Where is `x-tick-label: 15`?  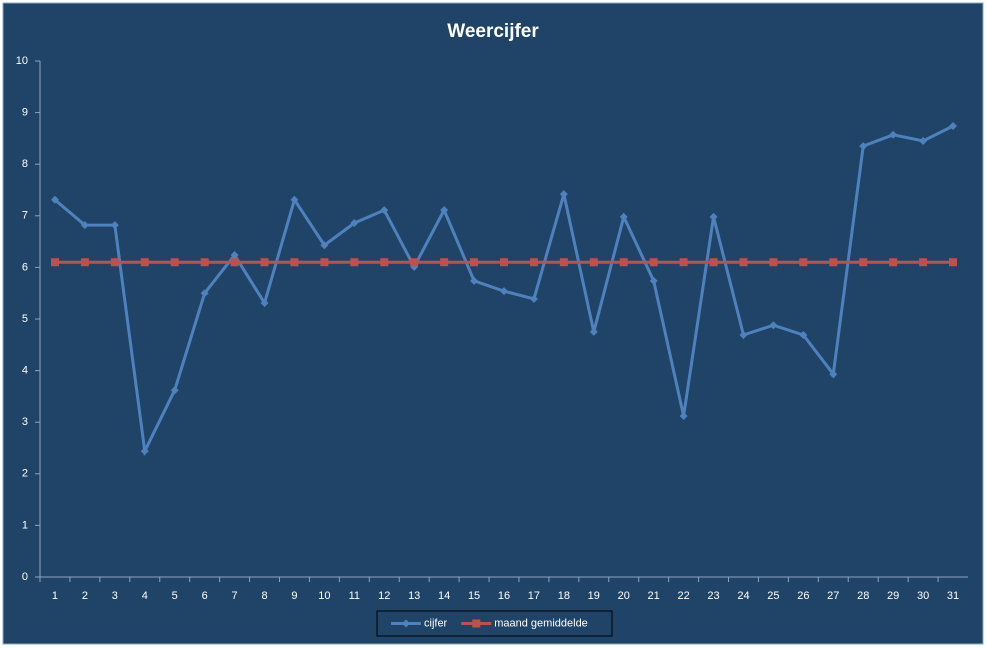 x-tick-label: 15 is located at coordinates (474, 596).